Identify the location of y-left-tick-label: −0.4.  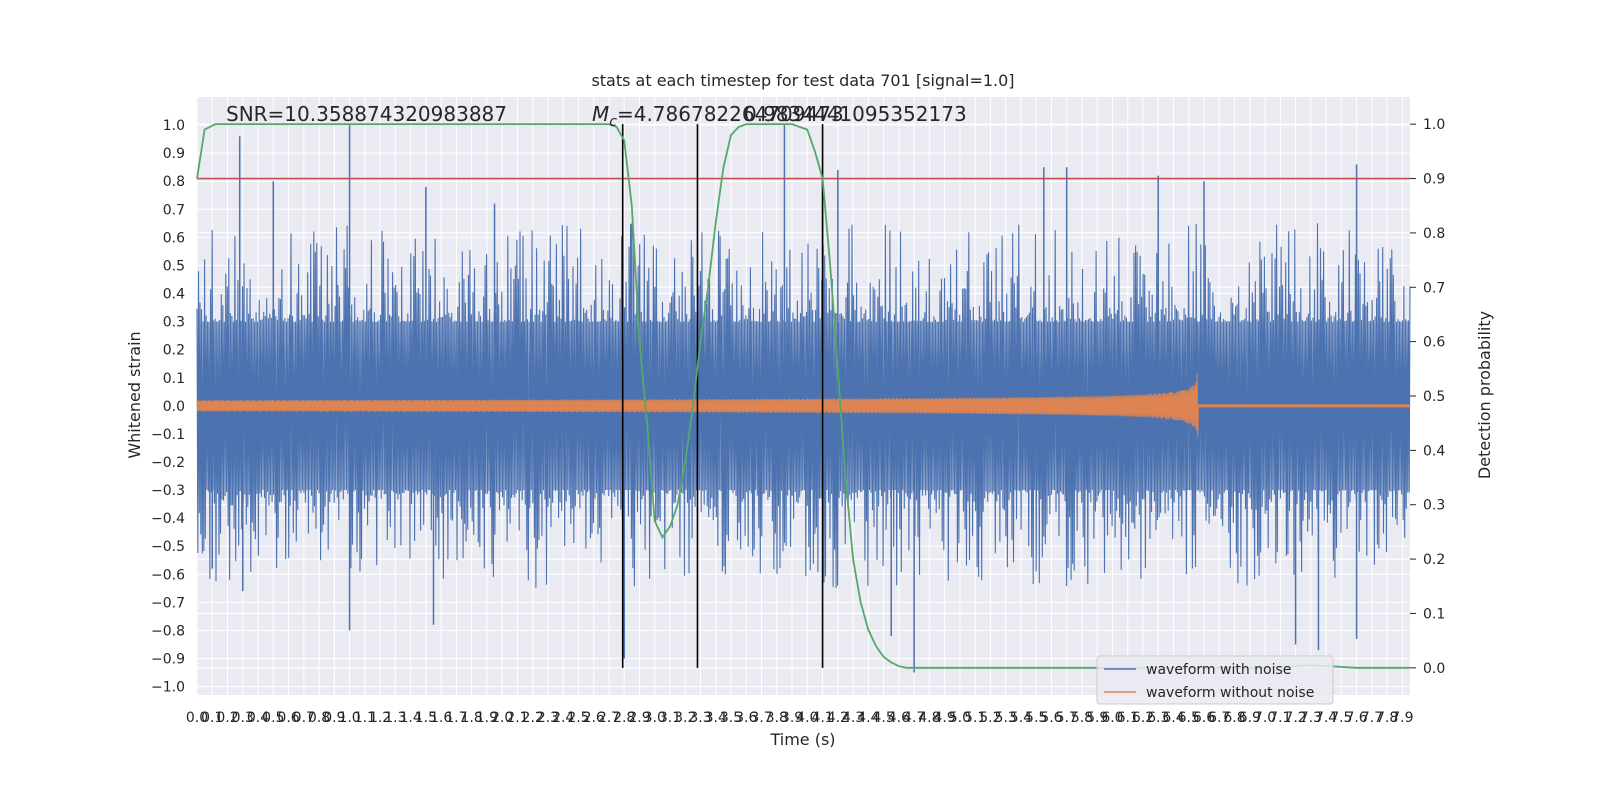
(168, 519).